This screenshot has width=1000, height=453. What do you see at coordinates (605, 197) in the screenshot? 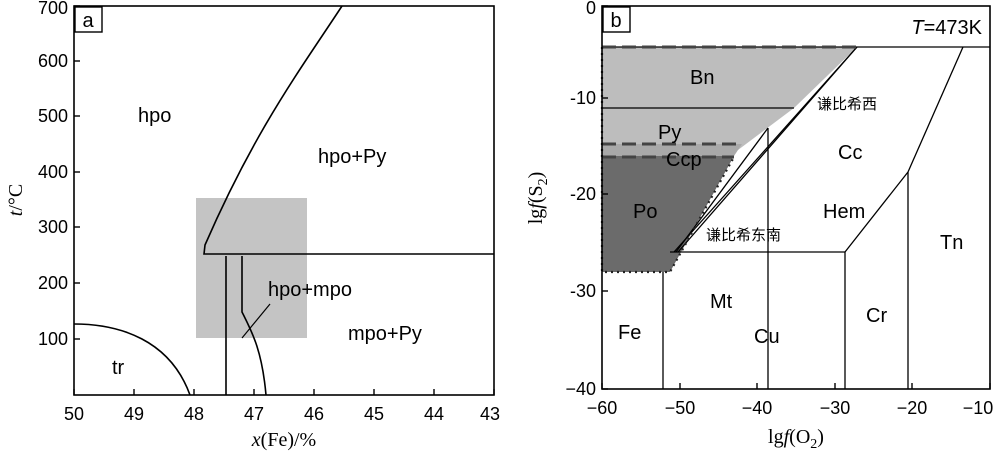
I see `panel-b-y-ticks` at bounding box center [605, 197].